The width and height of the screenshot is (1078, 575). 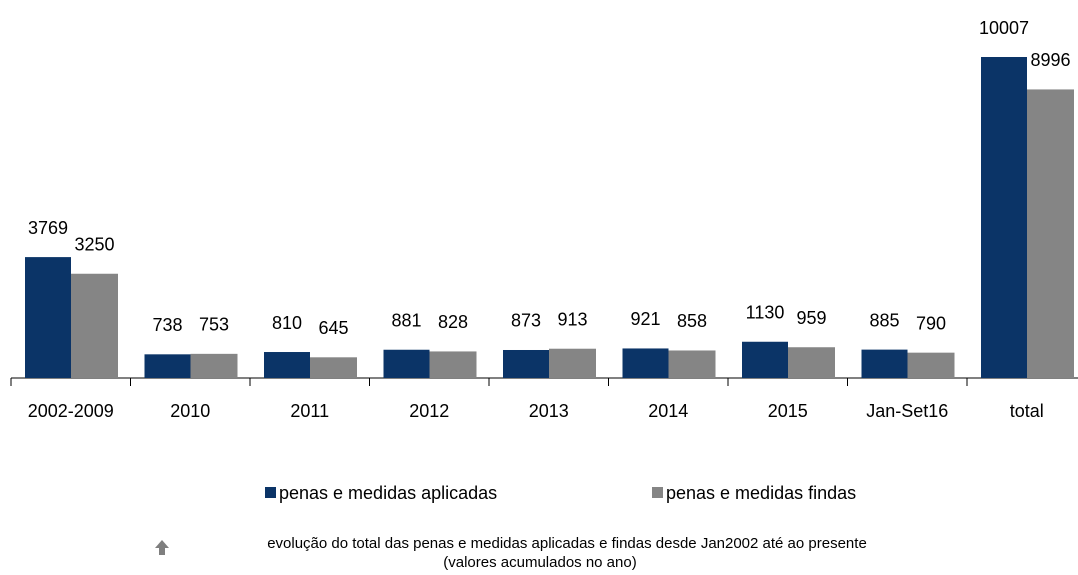 I want to click on data-label: 873, so click(x=526, y=321).